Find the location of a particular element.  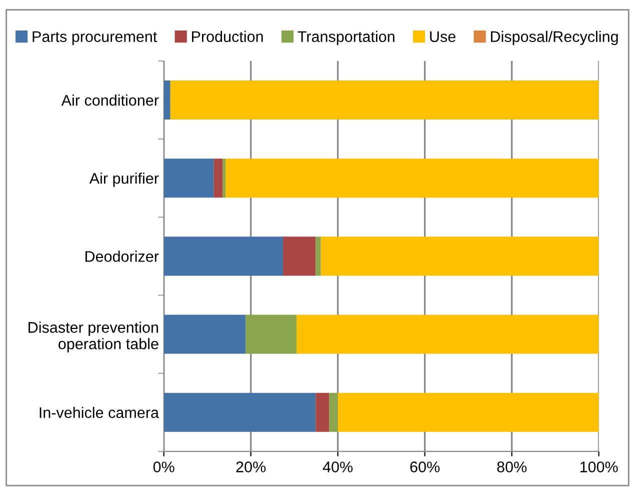

y-tick-label: Deodorizer is located at coordinates (122, 256).